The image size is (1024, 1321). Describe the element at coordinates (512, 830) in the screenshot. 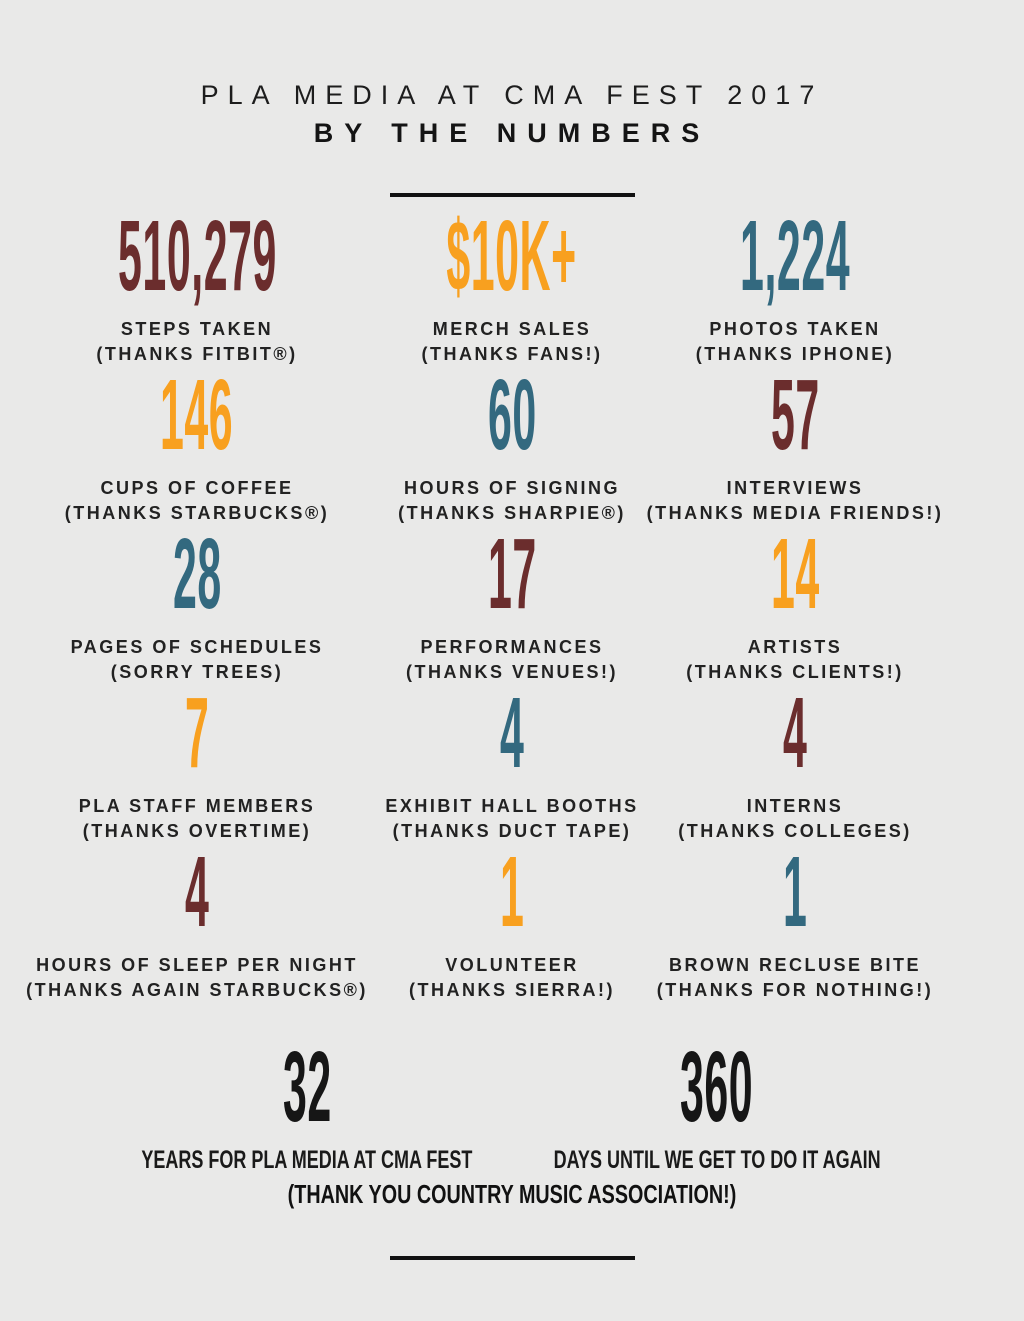

I see `stat-note: (THANKS DUCT TAPE)` at that location.